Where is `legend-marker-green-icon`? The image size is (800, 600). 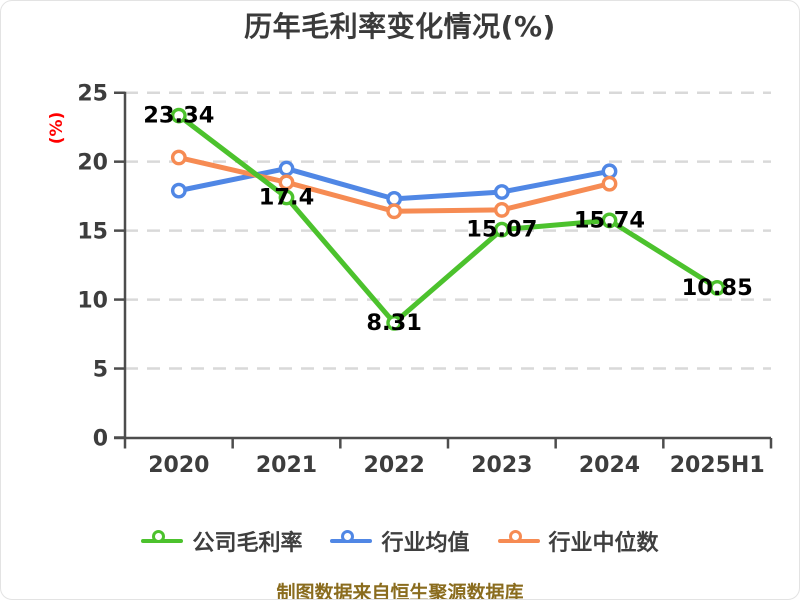
legend-marker-green-icon is located at coordinates (162, 541).